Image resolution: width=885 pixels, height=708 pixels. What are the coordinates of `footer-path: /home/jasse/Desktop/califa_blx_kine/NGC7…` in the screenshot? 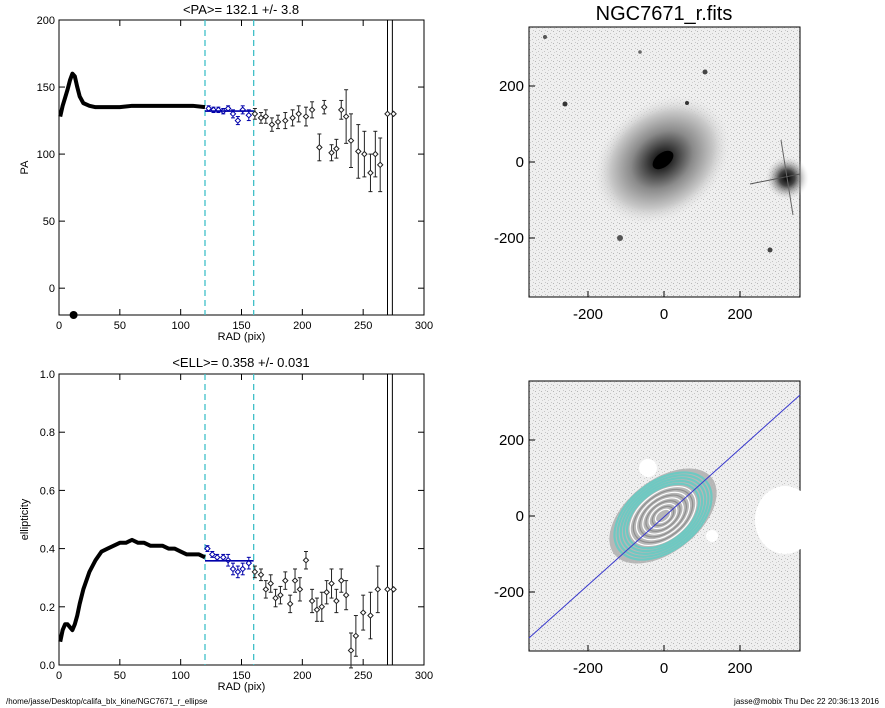 It's located at (107, 701).